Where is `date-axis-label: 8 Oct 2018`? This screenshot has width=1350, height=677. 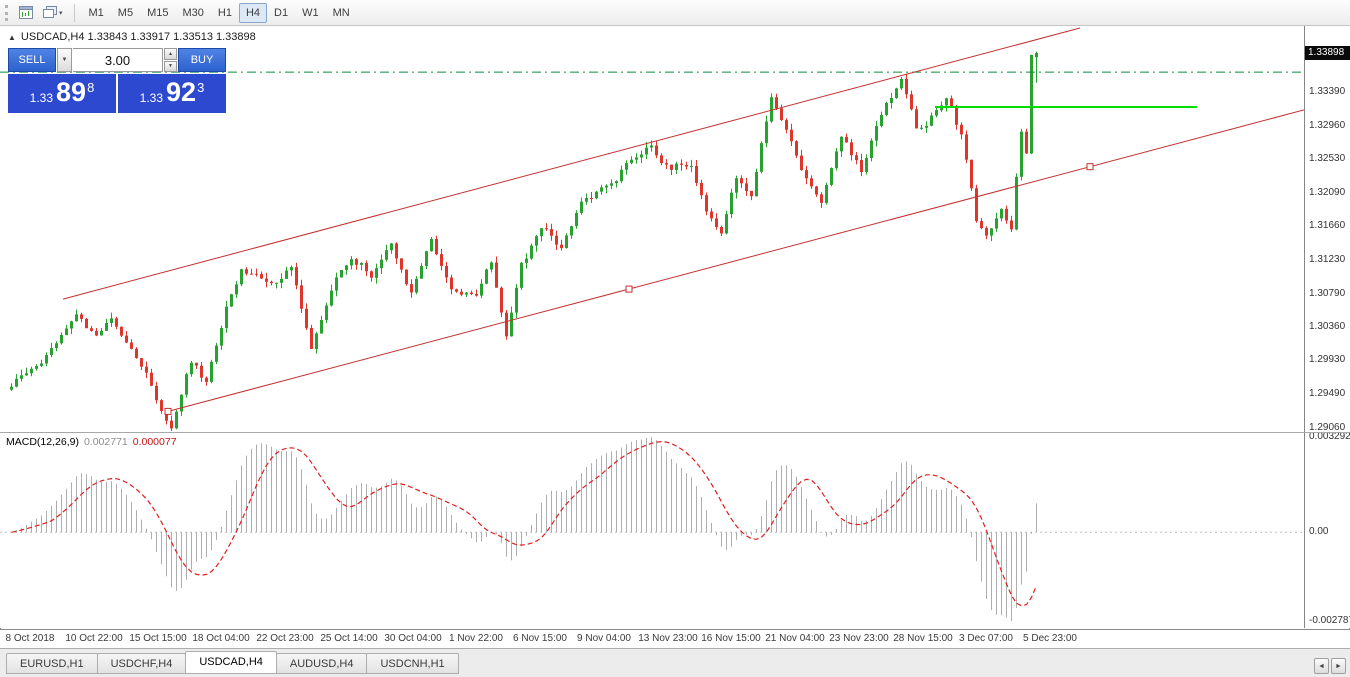 date-axis-label: 8 Oct 2018 is located at coordinates (30, 638).